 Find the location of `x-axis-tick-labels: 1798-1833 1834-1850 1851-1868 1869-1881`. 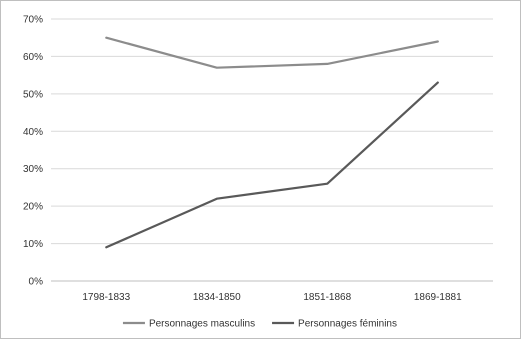

x-axis-tick-labels: 1798-1833 1834-1850 1851-1868 1869-1881 is located at coordinates (272, 297).